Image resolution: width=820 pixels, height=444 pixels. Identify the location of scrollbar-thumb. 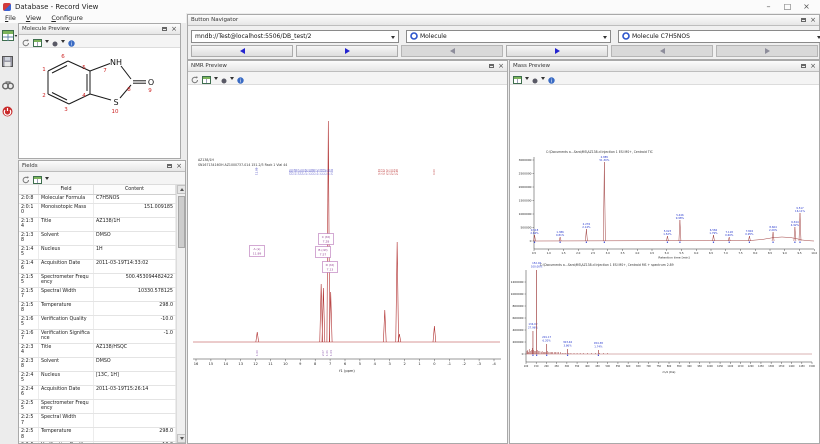
(181, 222).